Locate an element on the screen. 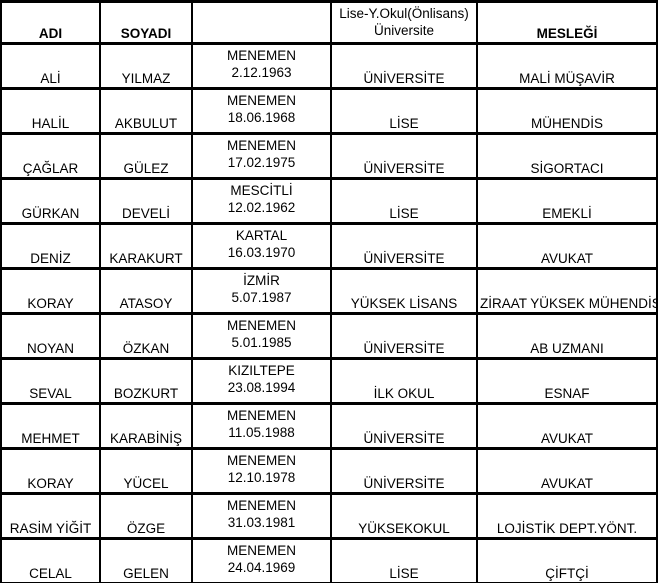  cell-adi: ALİ is located at coordinates (50, 66).